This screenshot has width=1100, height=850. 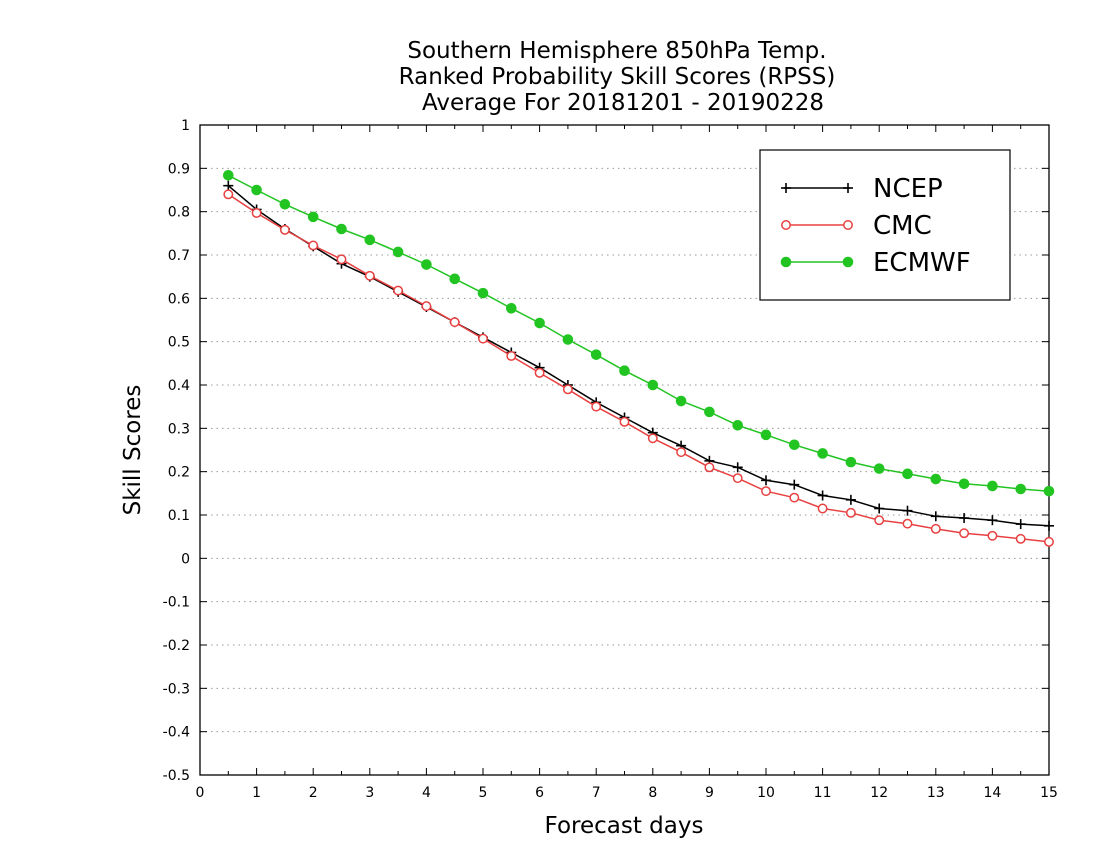 What do you see at coordinates (176, 689) in the screenshot?
I see `y-tick-label: -0.3` at bounding box center [176, 689].